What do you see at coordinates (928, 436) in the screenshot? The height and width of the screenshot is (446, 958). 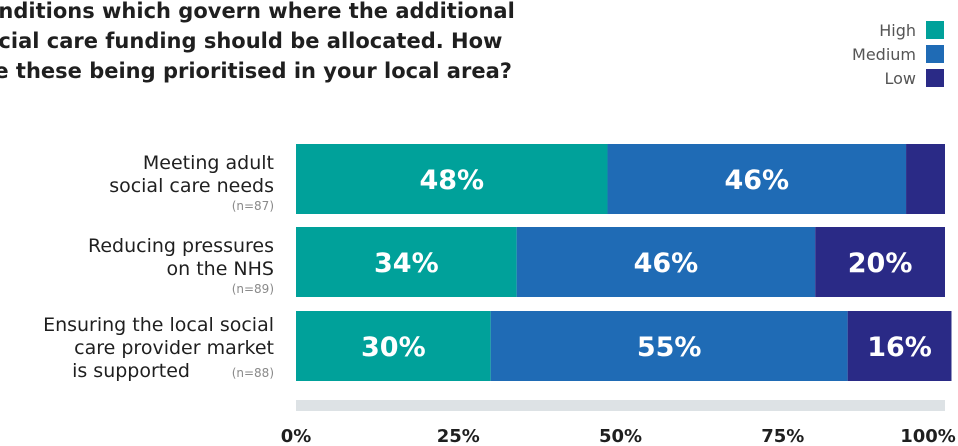 I see `x-tick-label: 100%` at bounding box center [928, 436].